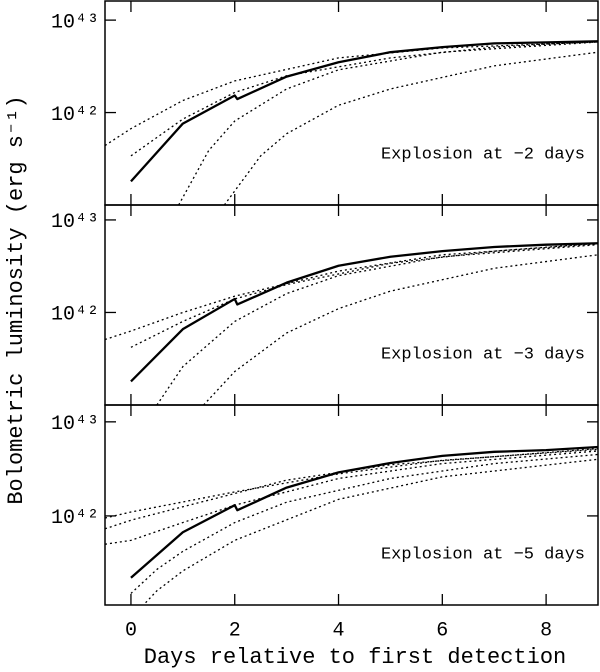 The height and width of the screenshot is (672, 600). What do you see at coordinates (546, 630) in the screenshot?
I see `x-tick-label: 8` at bounding box center [546, 630].